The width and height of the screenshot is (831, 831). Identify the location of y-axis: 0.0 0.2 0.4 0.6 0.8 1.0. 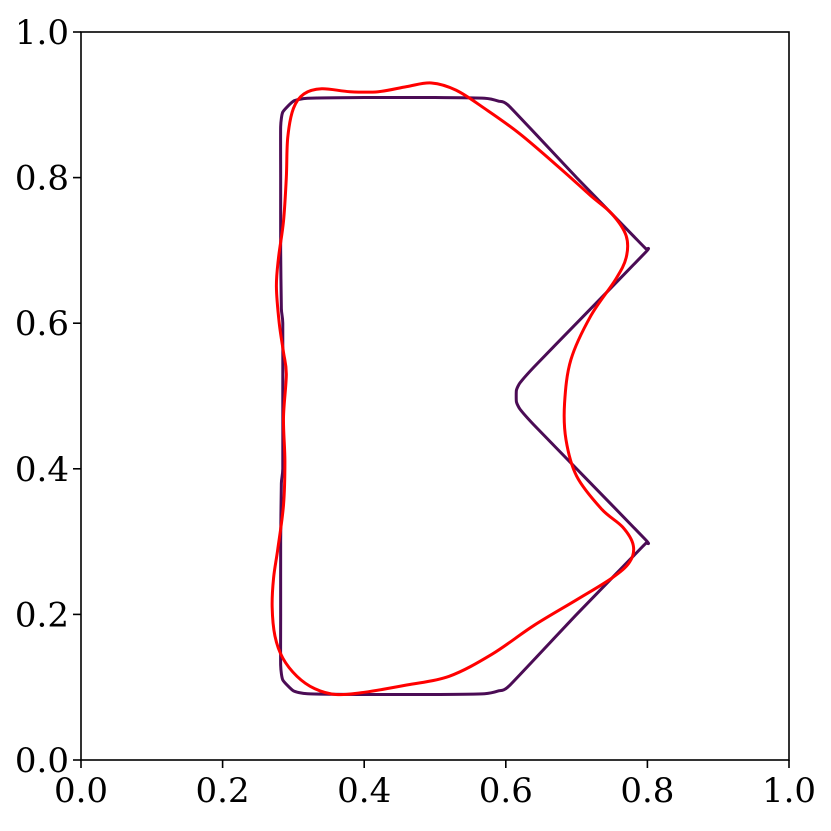
(48, 397).